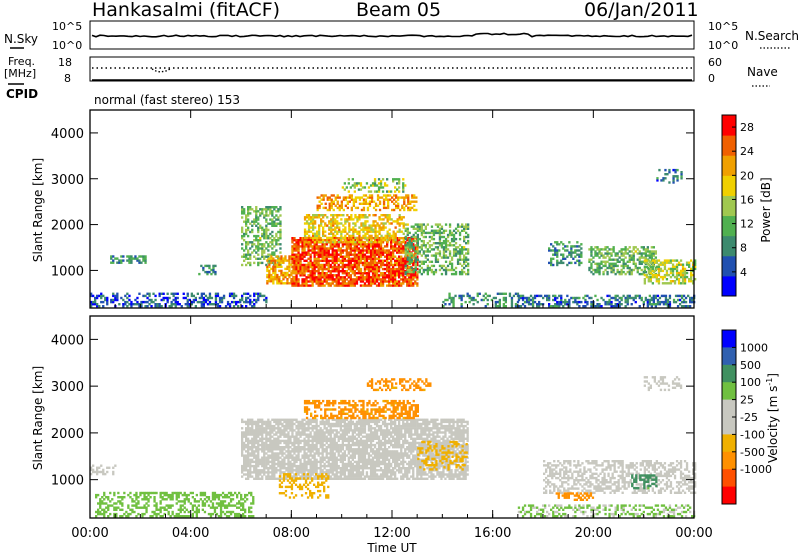 The width and height of the screenshot is (800, 554). What do you see at coordinates (21, 61) in the screenshot?
I see `freq-label: Freq.` at bounding box center [21, 61].